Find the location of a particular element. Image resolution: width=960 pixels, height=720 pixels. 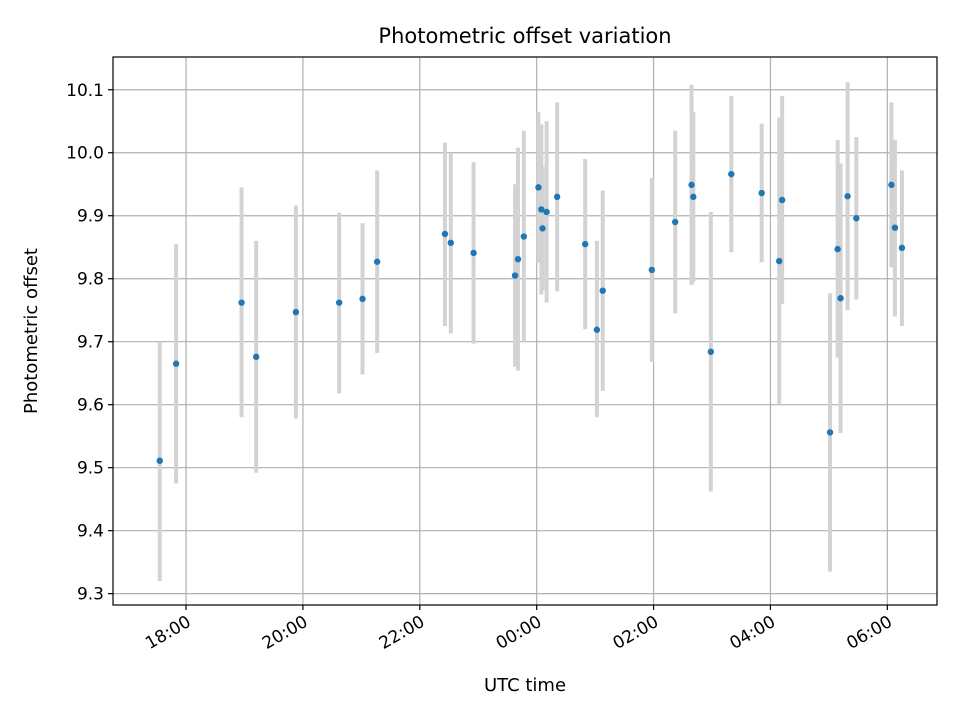

y-tick-label: 10.0 is located at coordinates (85, 154).